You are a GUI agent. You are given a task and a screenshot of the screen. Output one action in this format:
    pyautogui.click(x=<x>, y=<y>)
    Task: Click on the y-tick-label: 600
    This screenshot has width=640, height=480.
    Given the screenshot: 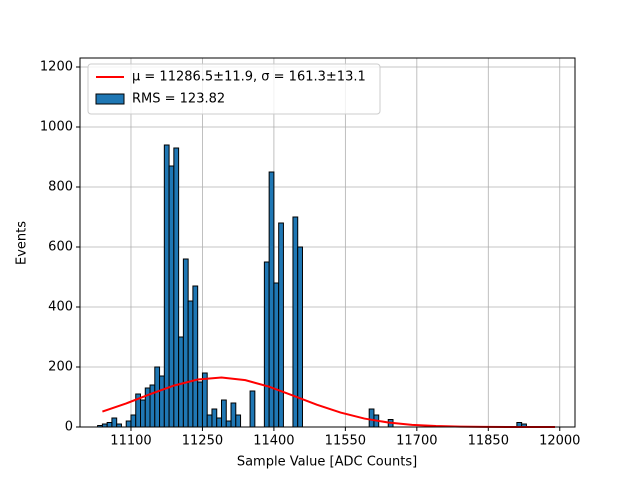 What is the action you would take?
    pyautogui.click(x=60, y=247)
    